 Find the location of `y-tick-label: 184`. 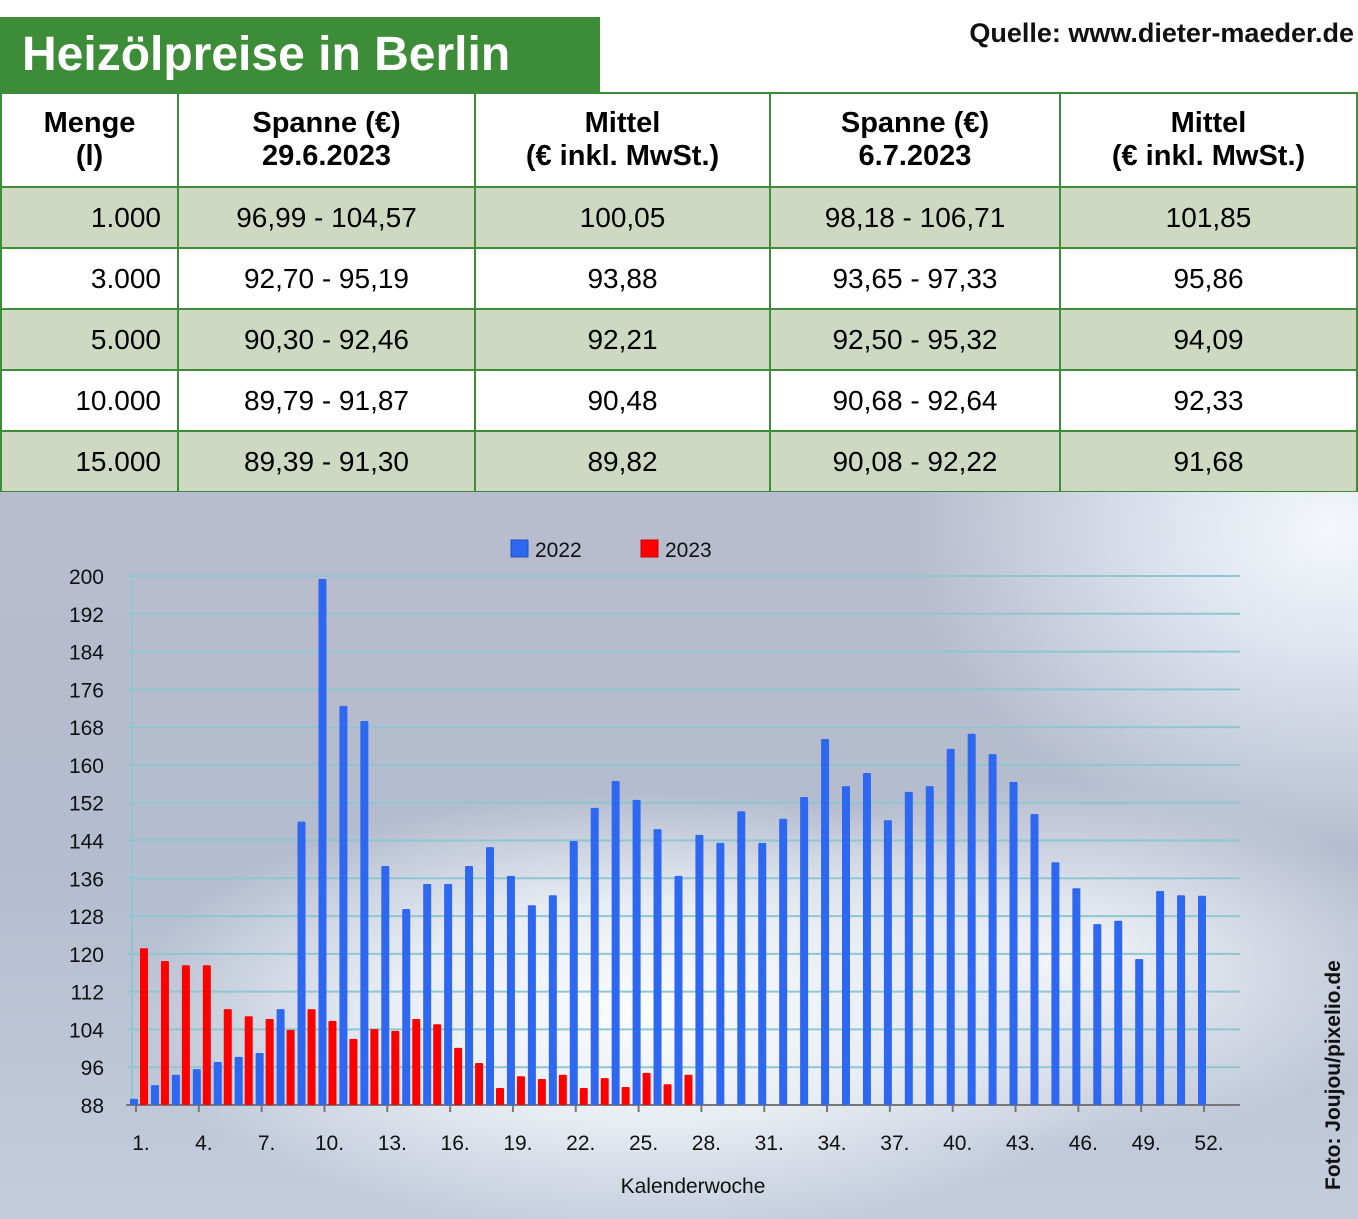

y-tick-label: 184 is located at coordinates (86, 653).